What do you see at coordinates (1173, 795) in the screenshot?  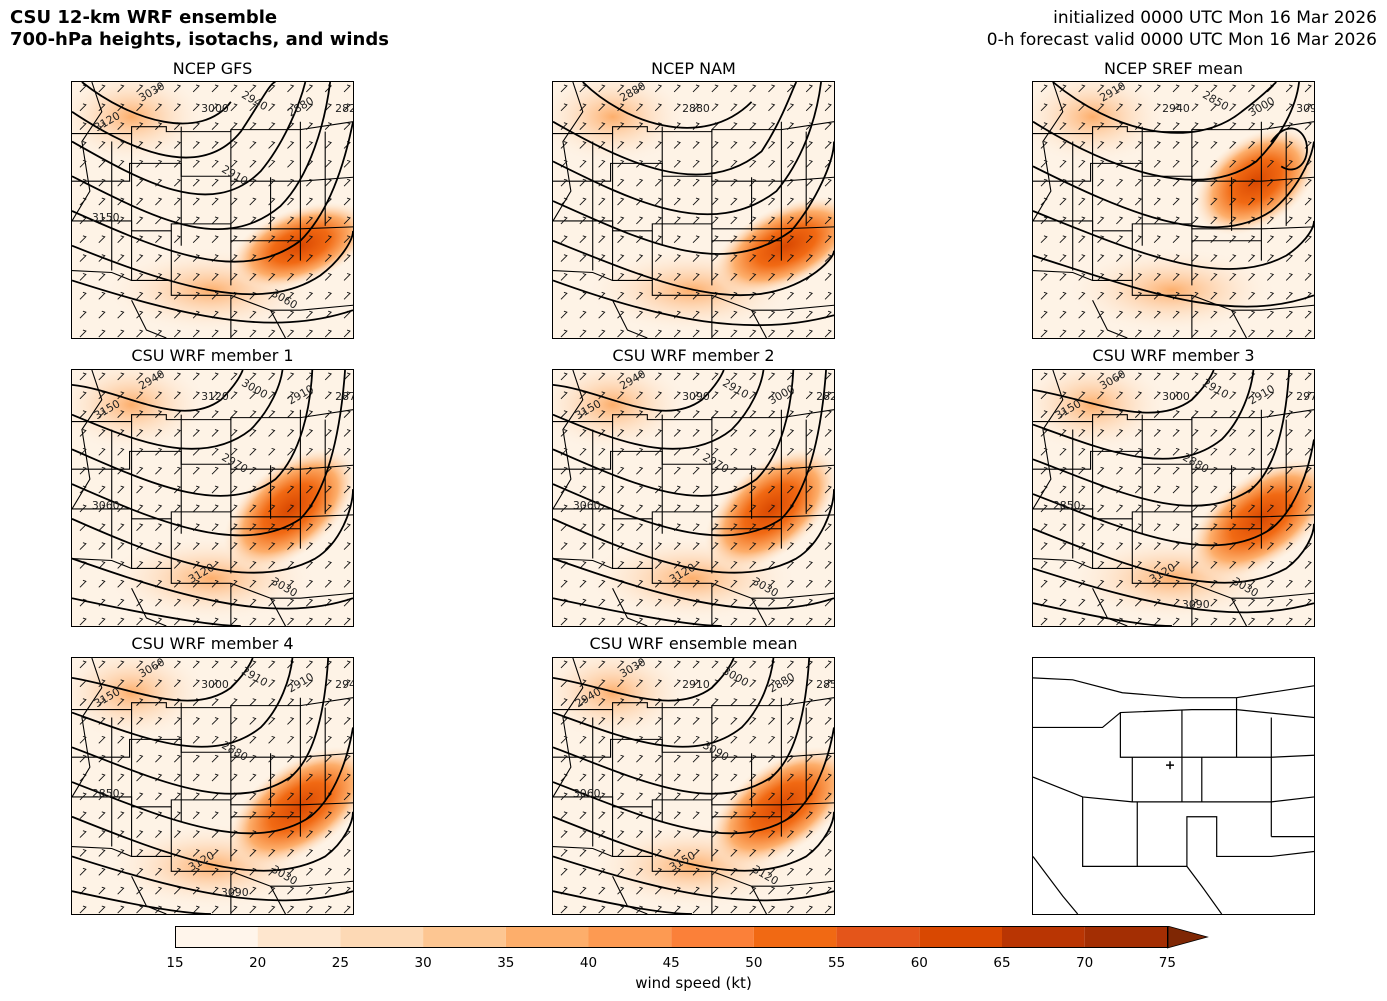 I see `map-svg` at bounding box center [1173, 795].